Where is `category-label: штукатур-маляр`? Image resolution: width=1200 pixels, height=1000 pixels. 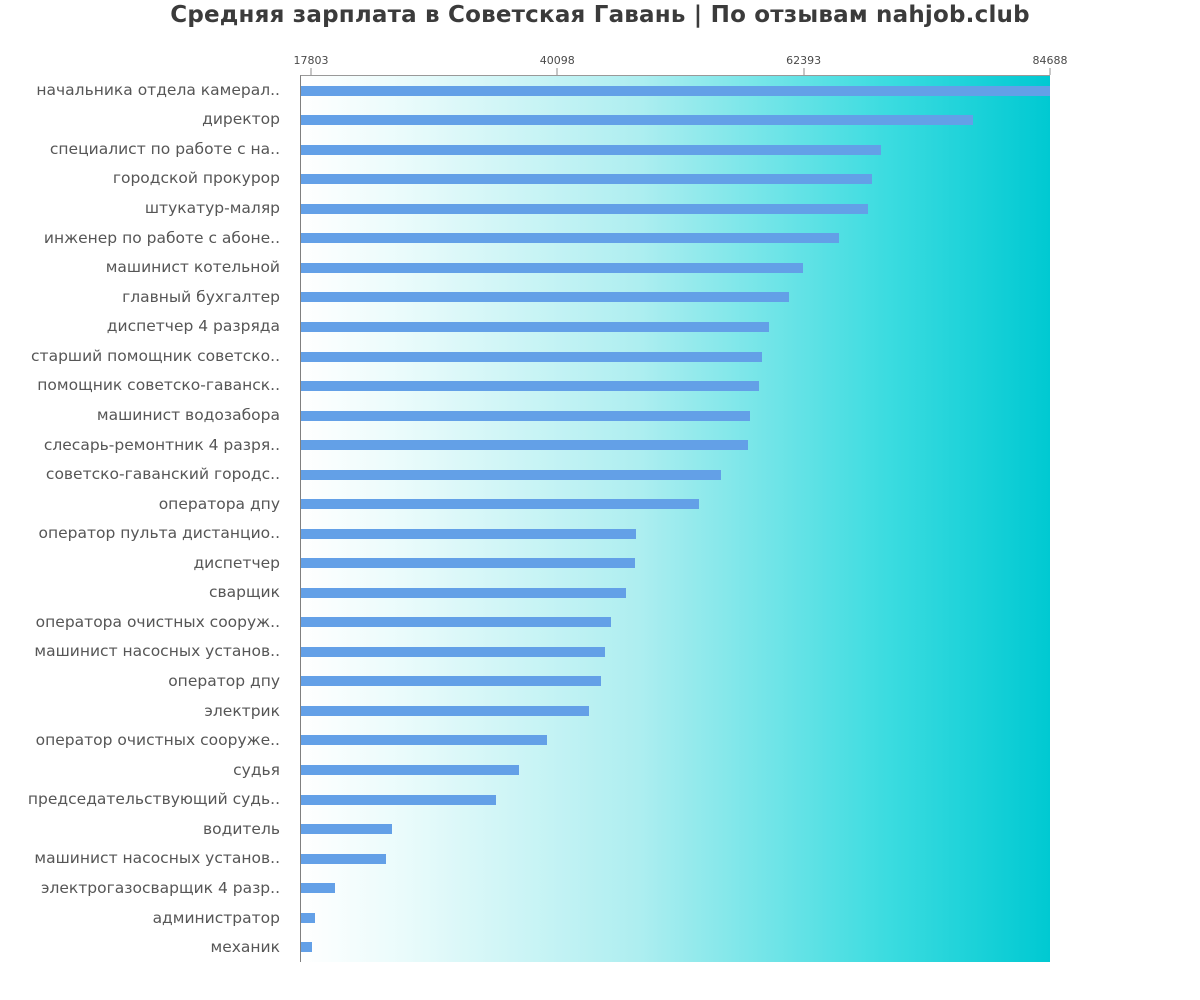
category-label: штукатур-маляр is located at coordinates (212, 208).